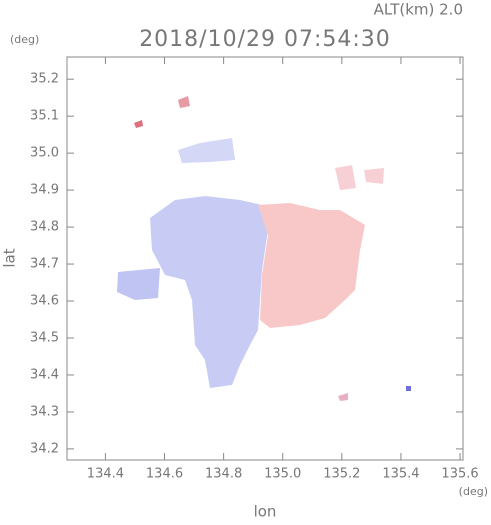  Describe the element at coordinates (44, 116) in the screenshot. I see `y-tick-label: 35.1` at that location.